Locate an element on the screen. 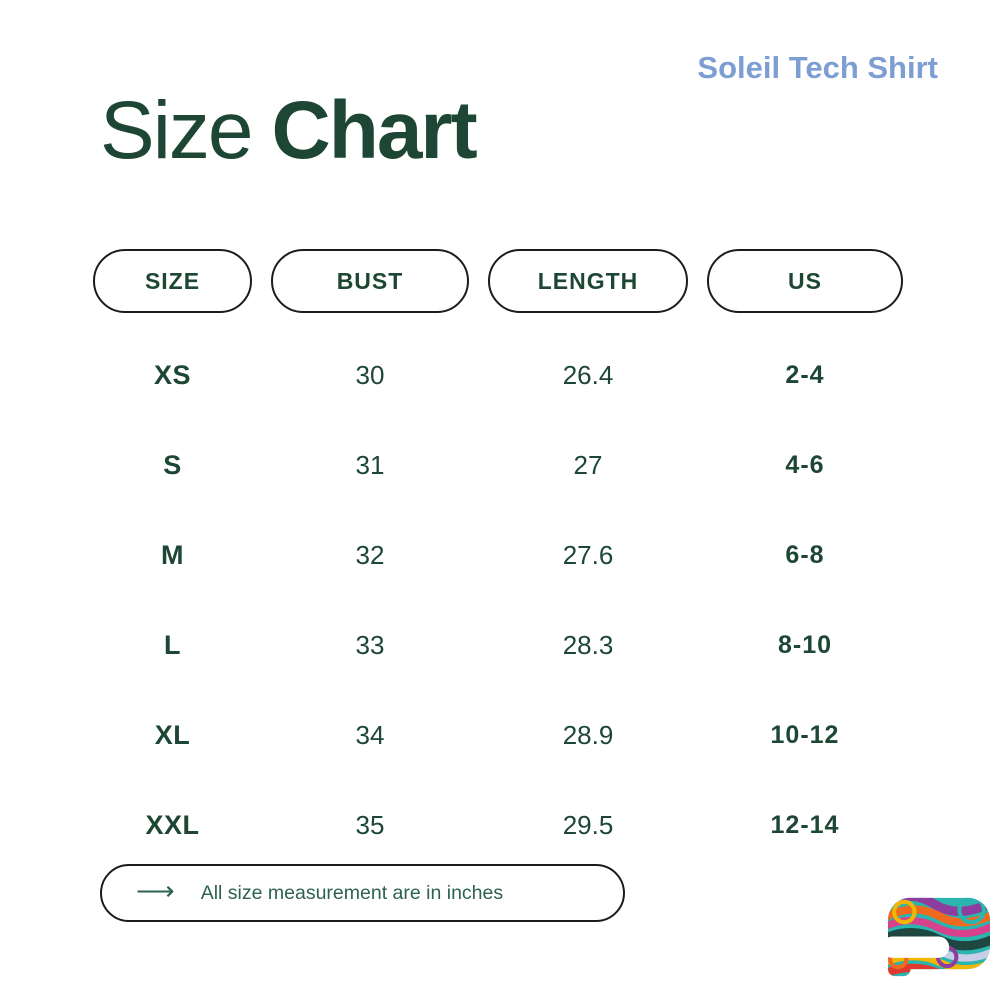 The height and width of the screenshot is (1000, 1000). table-cell: 6-8 is located at coordinates (805, 554).